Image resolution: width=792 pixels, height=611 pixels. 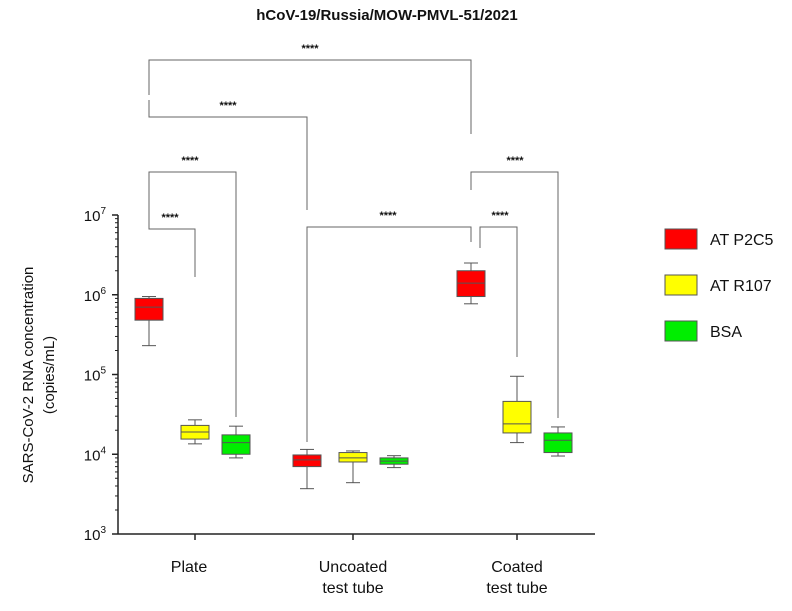 What do you see at coordinates (353, 567) in the screenshot?
I see `x-category-label: Uncoated` at bounding box center [353, 567].